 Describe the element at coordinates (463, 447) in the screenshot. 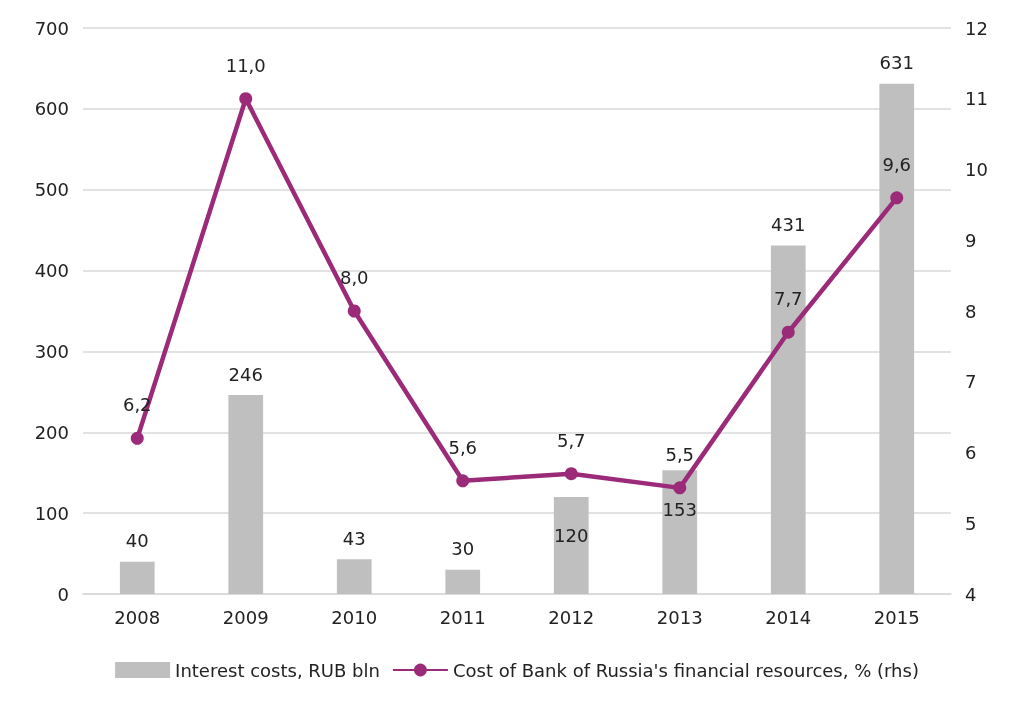

I see `data-label: 5,6` at that location.